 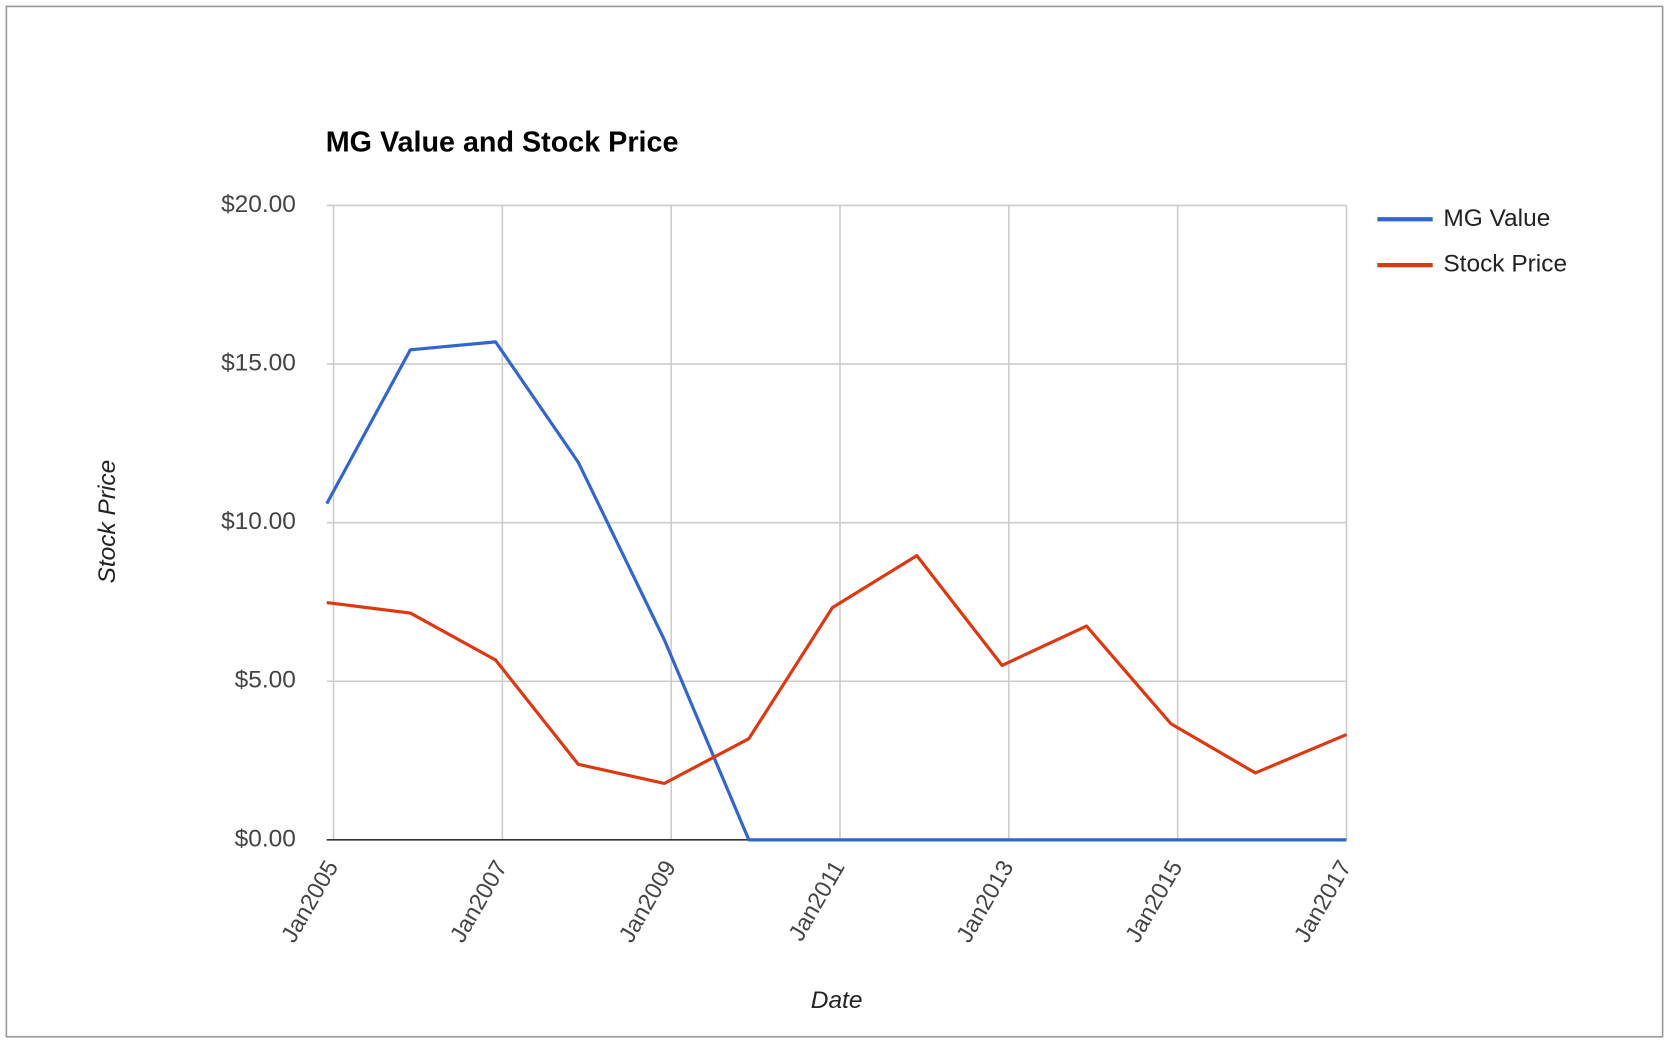 I want to click on y-tick-label: $15.00, so click(x=258, y=363).